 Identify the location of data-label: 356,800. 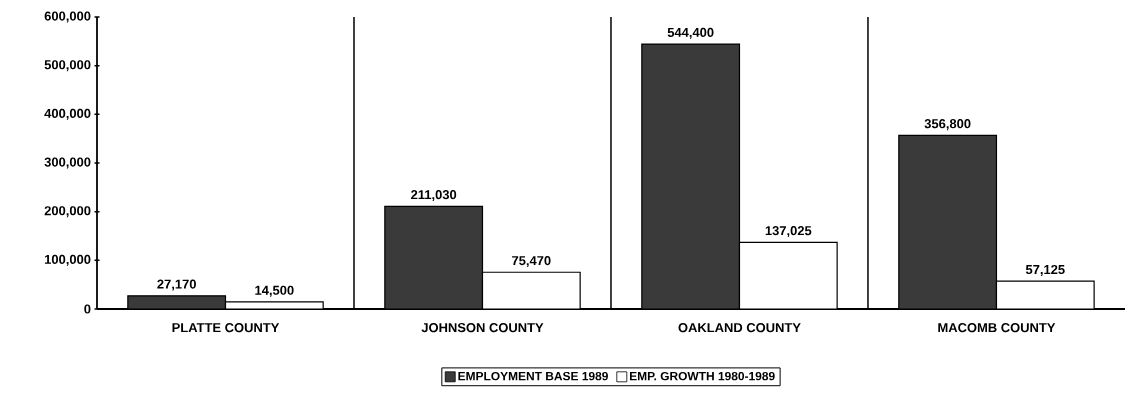
(947, 125).